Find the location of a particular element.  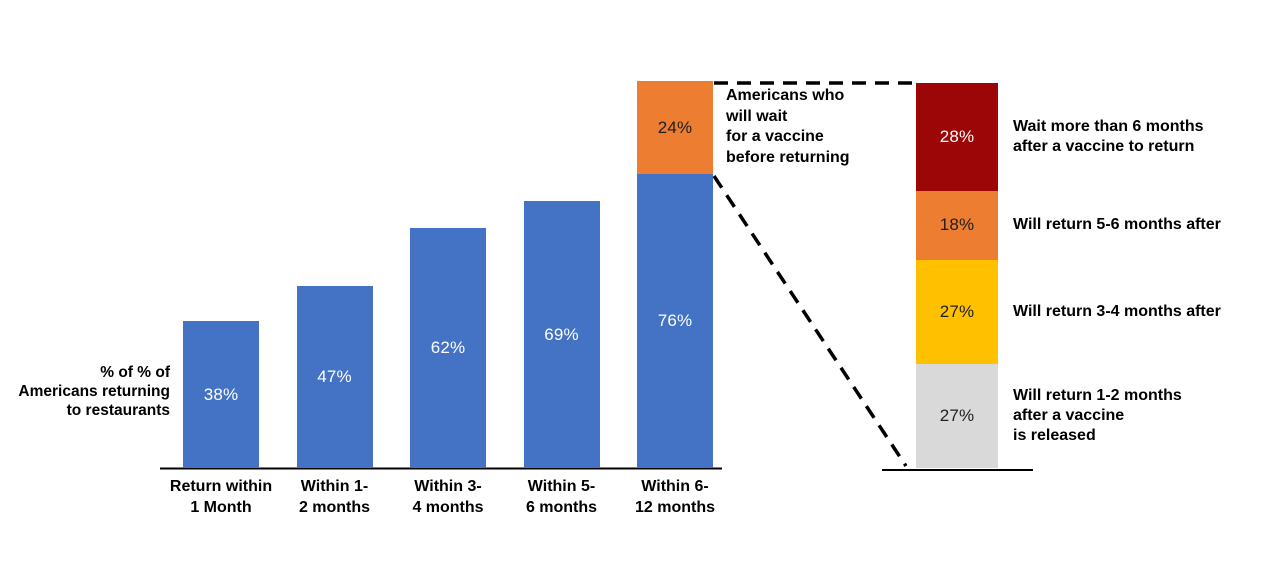

breakout-bottom-dashed-line is located at coordinates (810, 321).